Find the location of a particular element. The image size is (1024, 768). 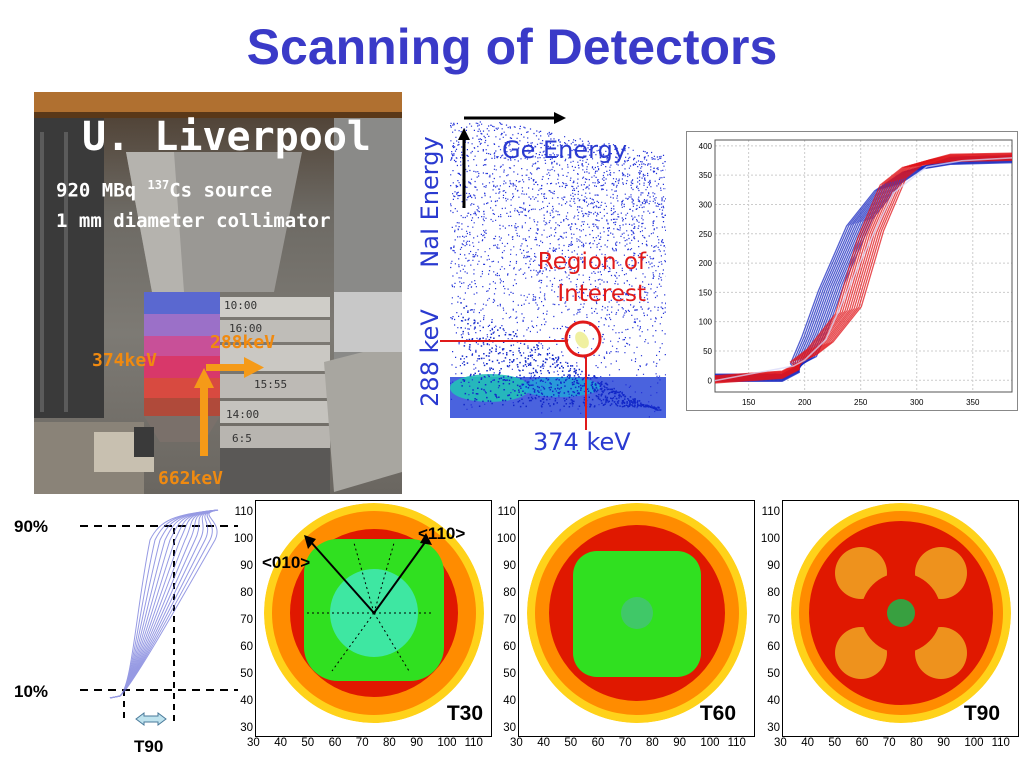

core is located at coordinates (901, 613).